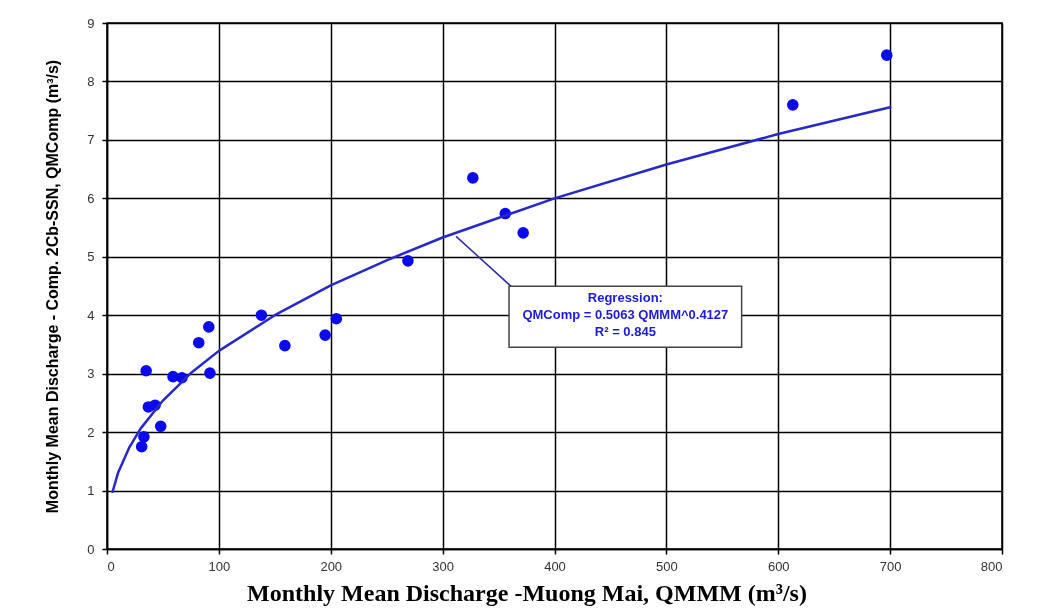  What do you see at coordinates (555, 566) in the screenshot?
I see `x-tick-label: 400` at bounding box center [555, 566].